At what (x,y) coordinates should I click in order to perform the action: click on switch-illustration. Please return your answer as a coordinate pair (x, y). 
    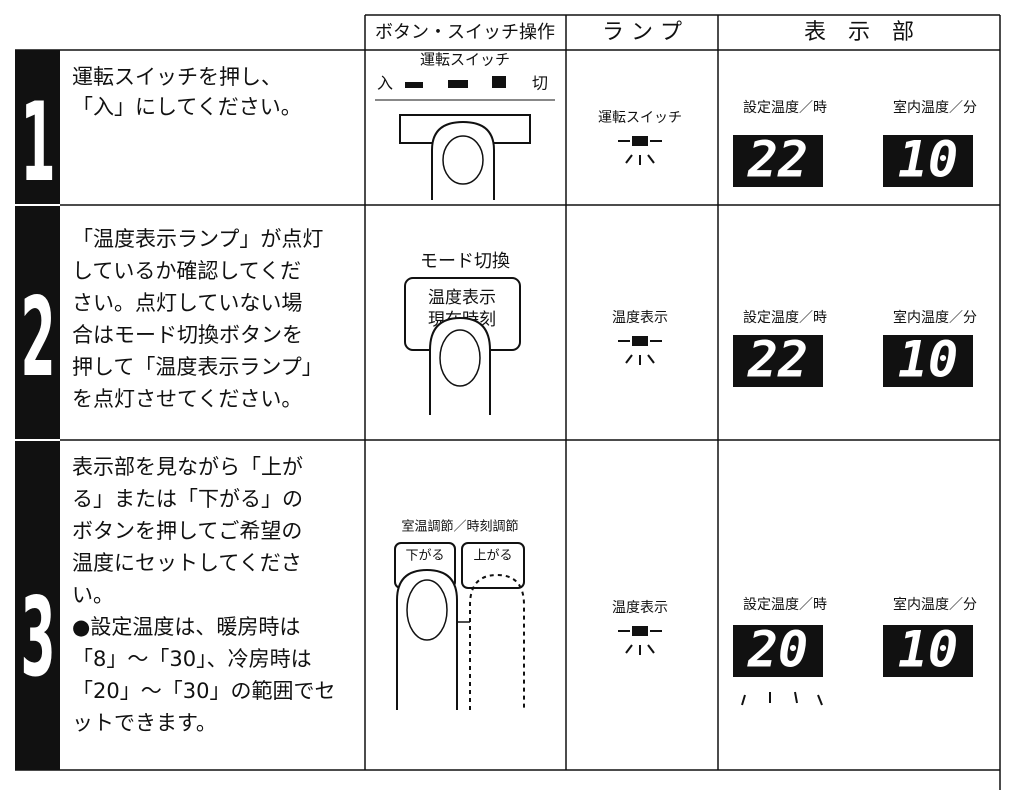
    Looking at the image, I should click on (465, 138).